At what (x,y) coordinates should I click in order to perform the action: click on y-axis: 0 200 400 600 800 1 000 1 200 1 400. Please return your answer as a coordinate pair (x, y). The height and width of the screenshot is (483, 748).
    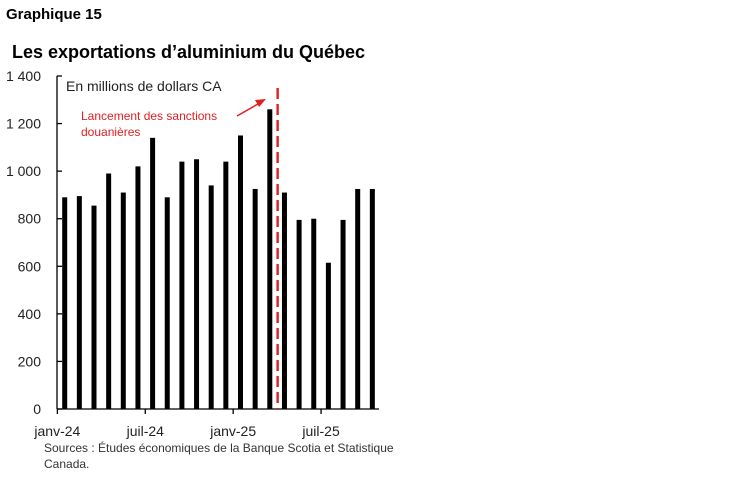
    Looking at the image, I should click on (34, 242).